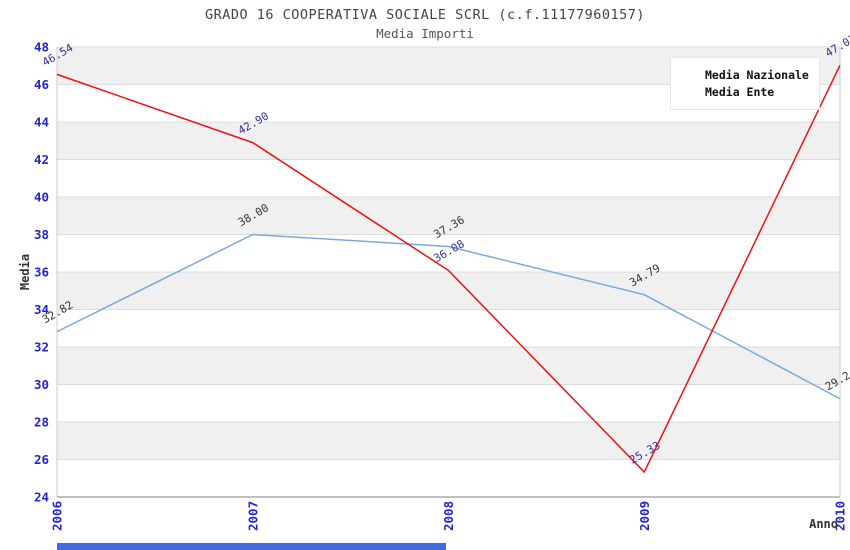  What do you see at coordinates (41, 384) in the screenshot?
I see `y-tick-label: 30` at bounding box center [41, 384].